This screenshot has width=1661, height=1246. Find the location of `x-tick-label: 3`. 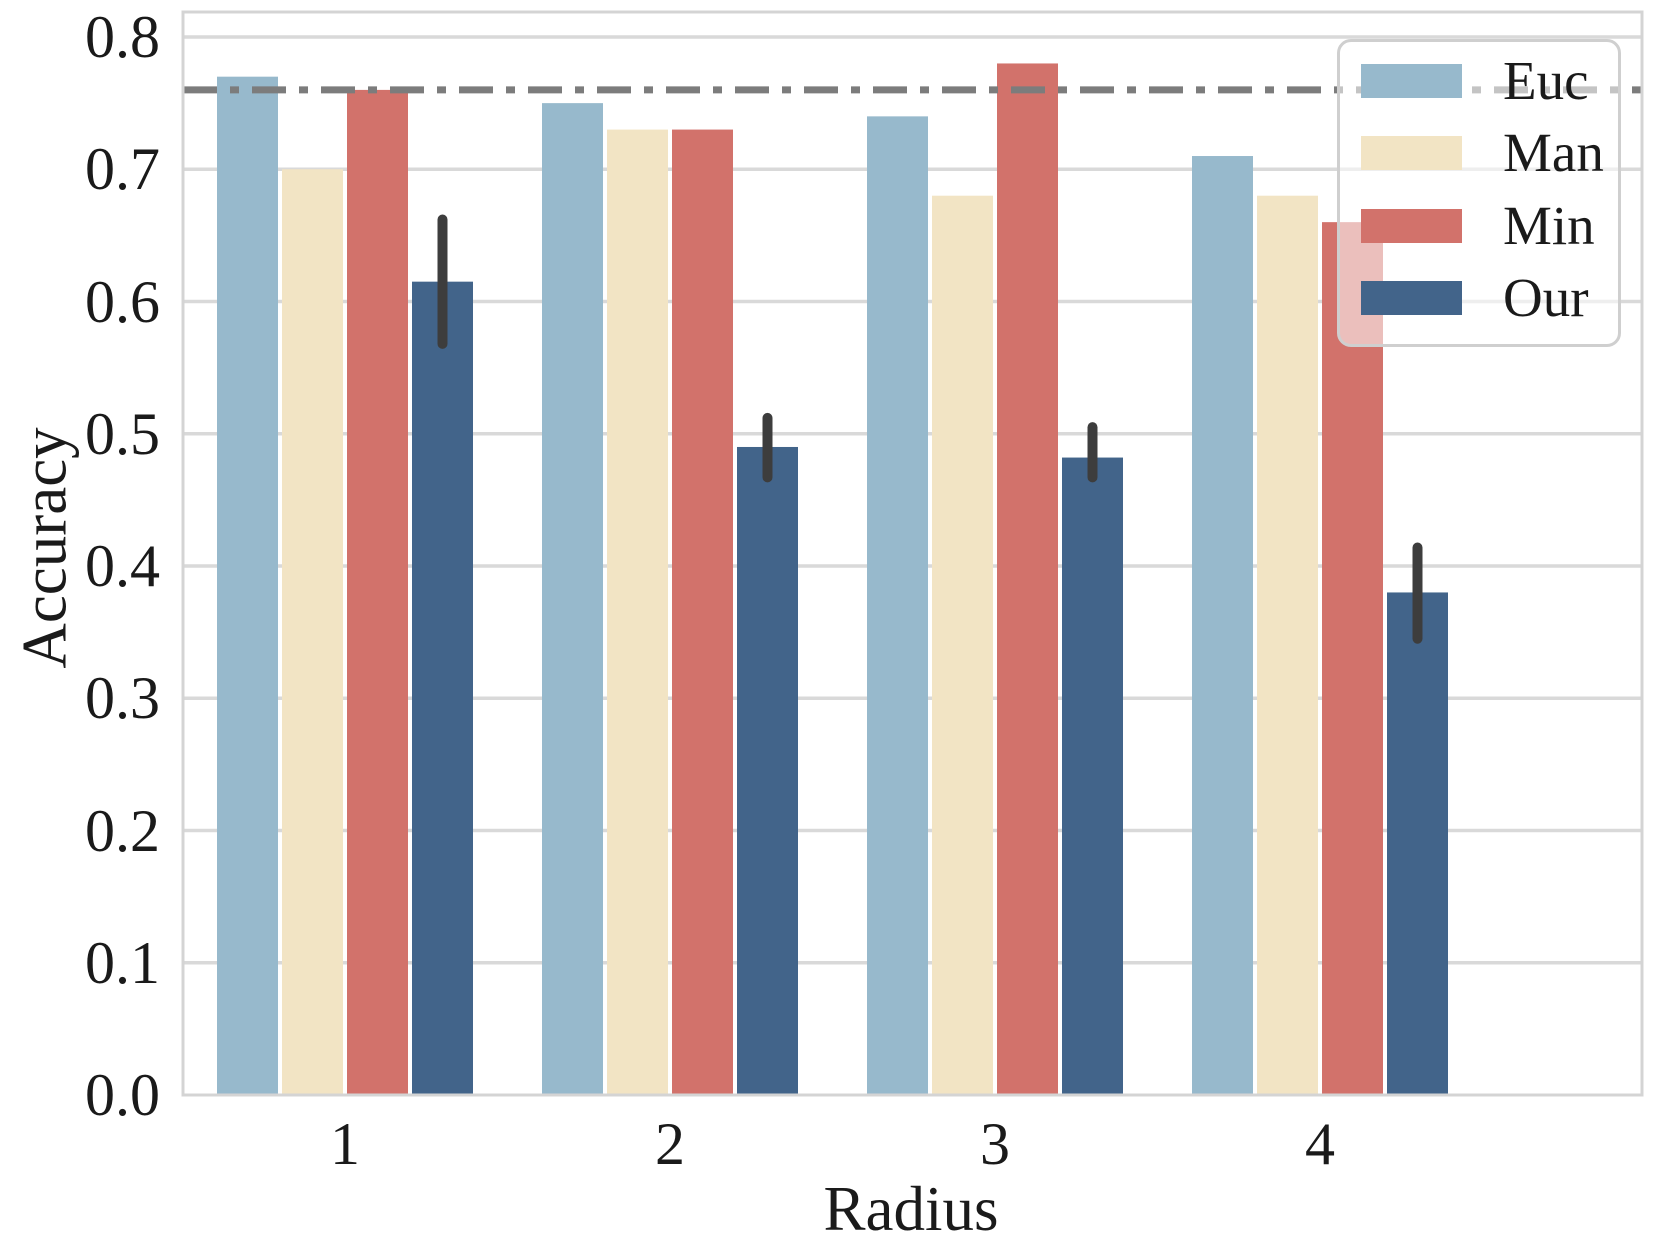

x-tick-label: 3 is located at coordinates (995, 1144).